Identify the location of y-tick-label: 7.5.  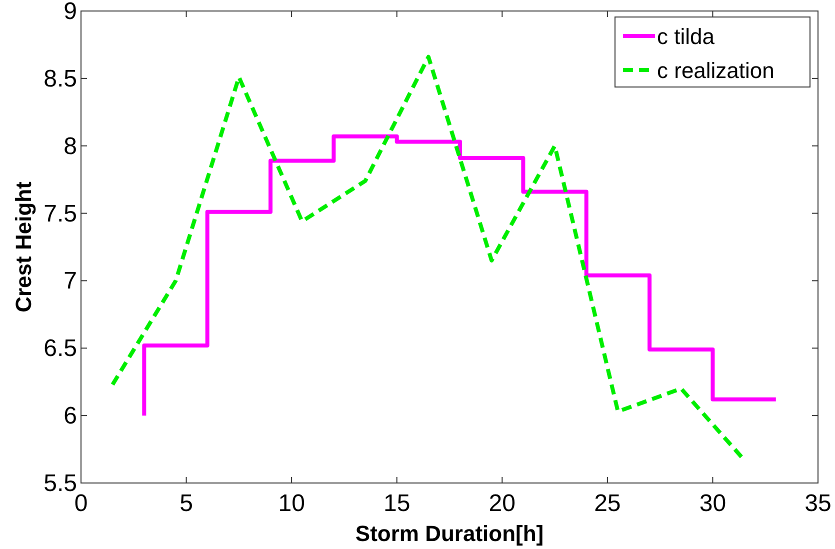
(60, 214).